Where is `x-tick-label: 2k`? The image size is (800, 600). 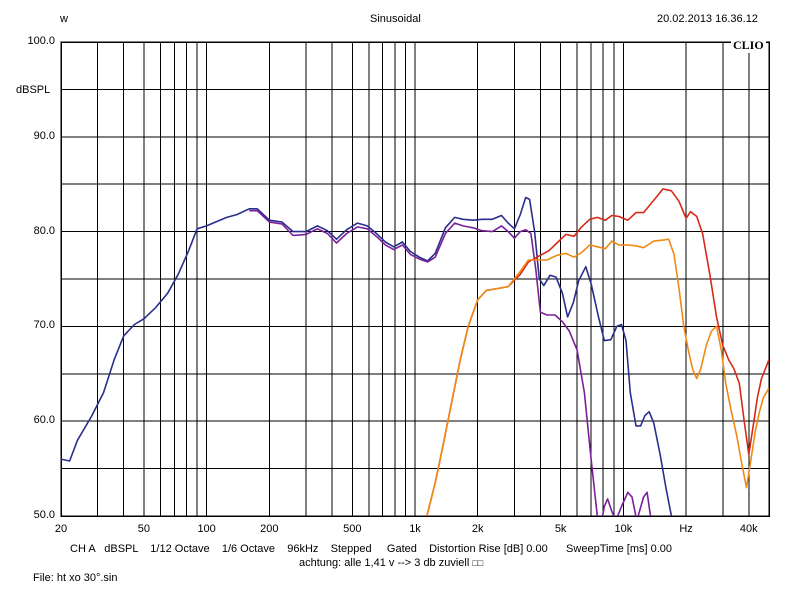
x-tick-label: 2k is located at coordinates (477, 529).